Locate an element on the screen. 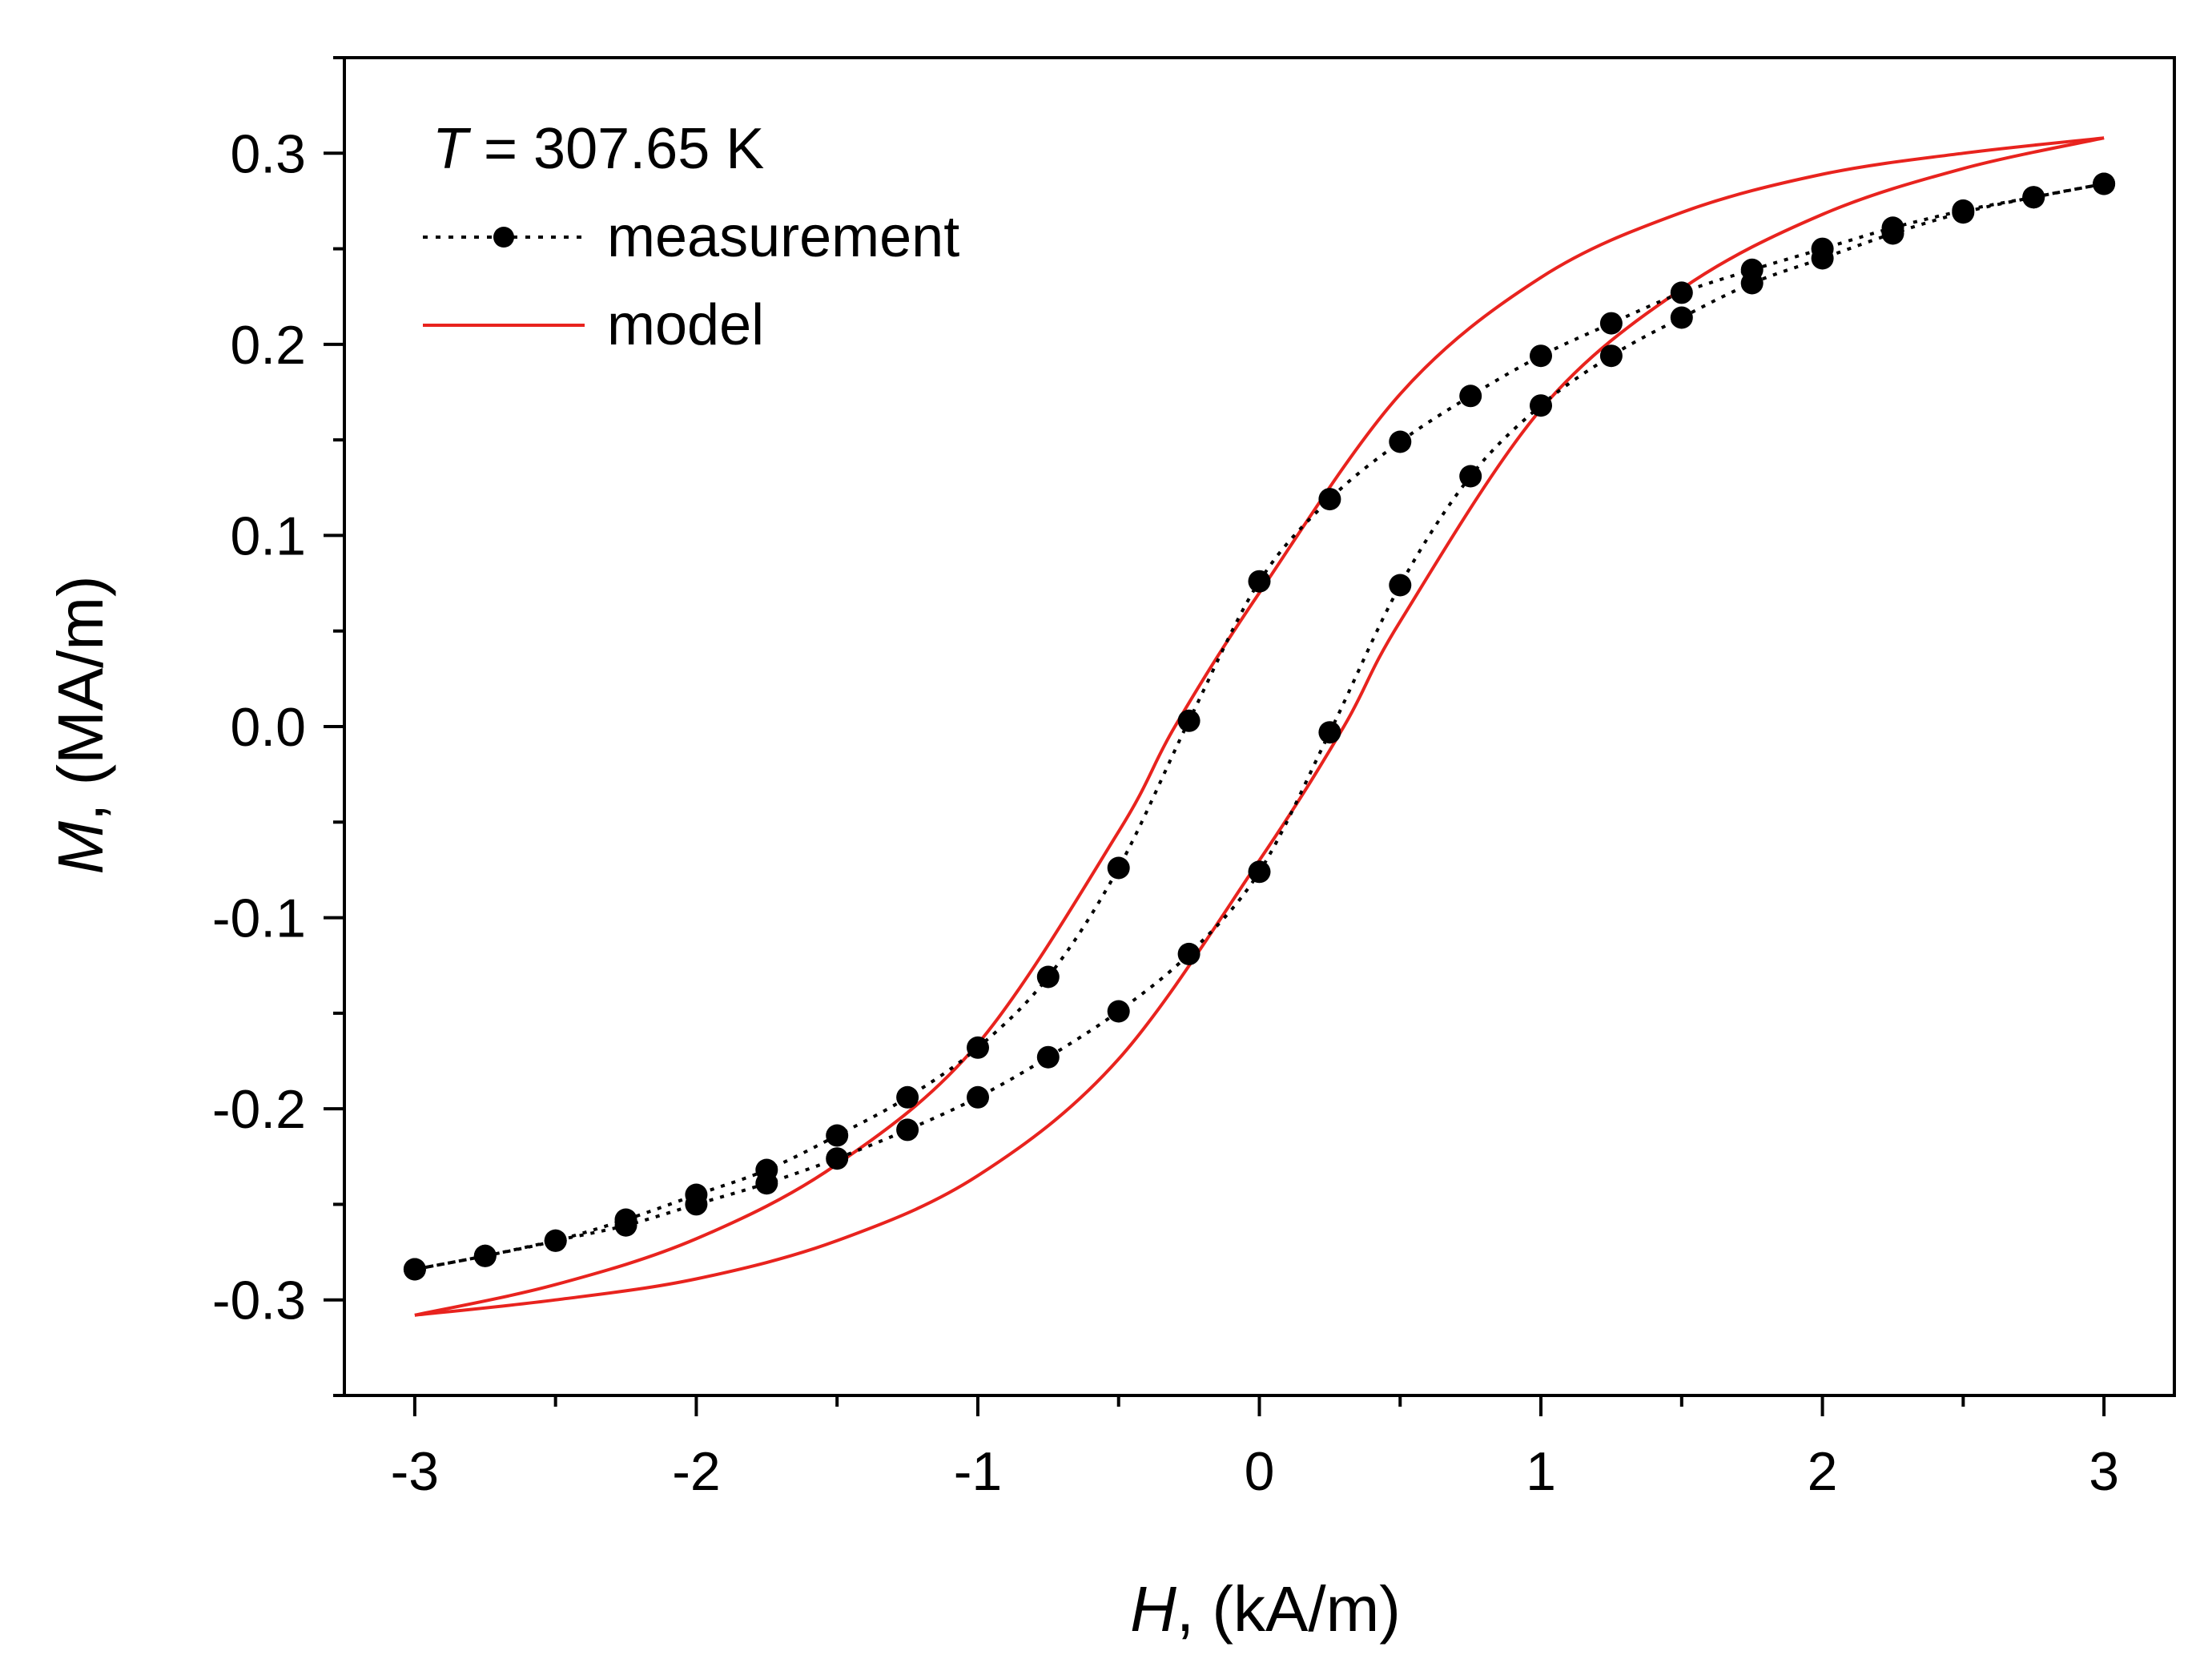 This screenshot has height=1655, width=2212. x-axis-title: H, (kA/m) is located at coordinates (1265, 1609).